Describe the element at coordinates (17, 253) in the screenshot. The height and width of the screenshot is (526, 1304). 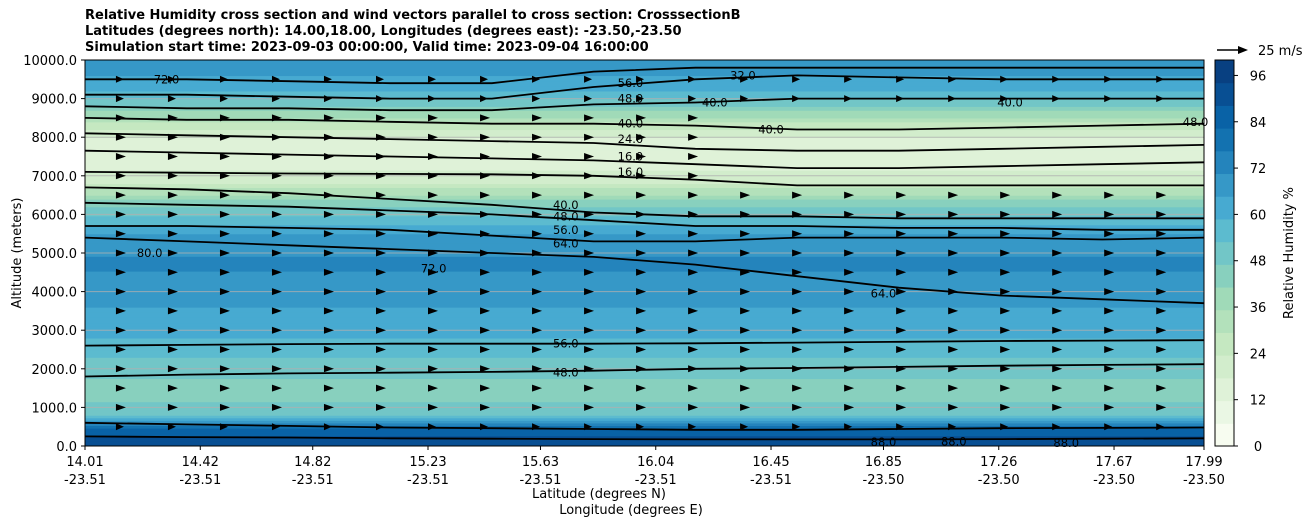
I see `y-axis-label: Altitude (meters)` at that location.